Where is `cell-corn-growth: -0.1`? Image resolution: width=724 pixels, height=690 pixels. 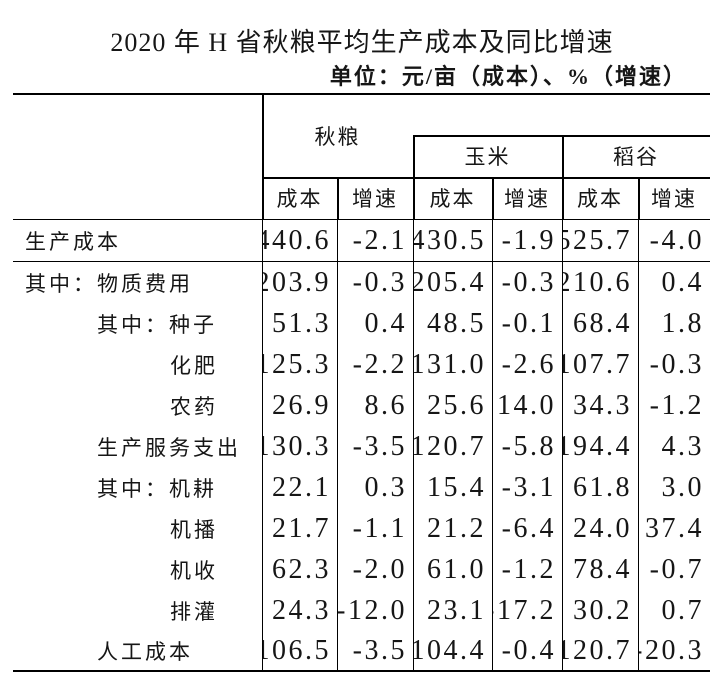
cell-corn-growth: -0.1 is located at coordinates (527, 323).